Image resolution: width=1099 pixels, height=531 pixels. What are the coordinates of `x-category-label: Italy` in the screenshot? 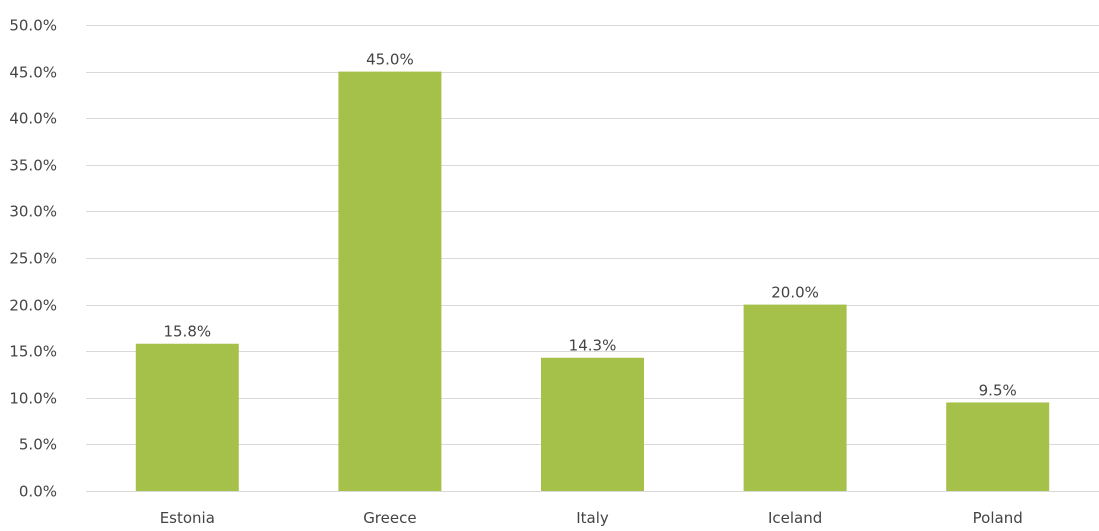 It's located at (592, 518).